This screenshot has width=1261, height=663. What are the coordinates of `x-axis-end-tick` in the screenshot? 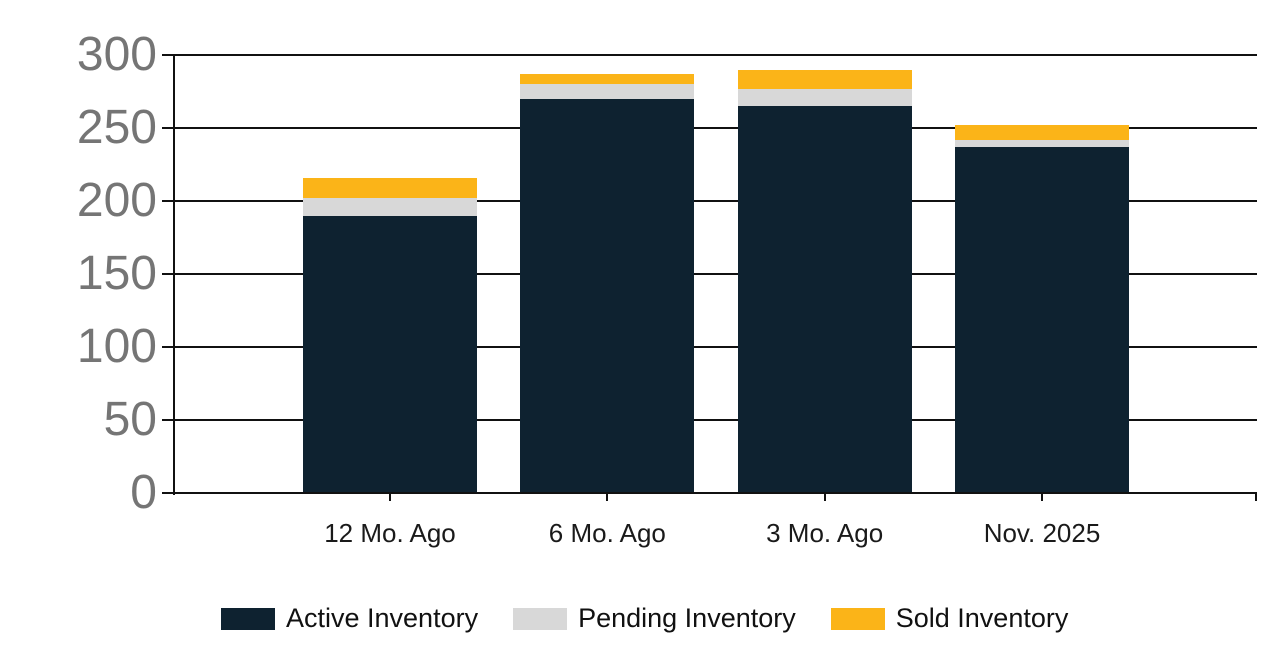 It's located at (1256, 497).